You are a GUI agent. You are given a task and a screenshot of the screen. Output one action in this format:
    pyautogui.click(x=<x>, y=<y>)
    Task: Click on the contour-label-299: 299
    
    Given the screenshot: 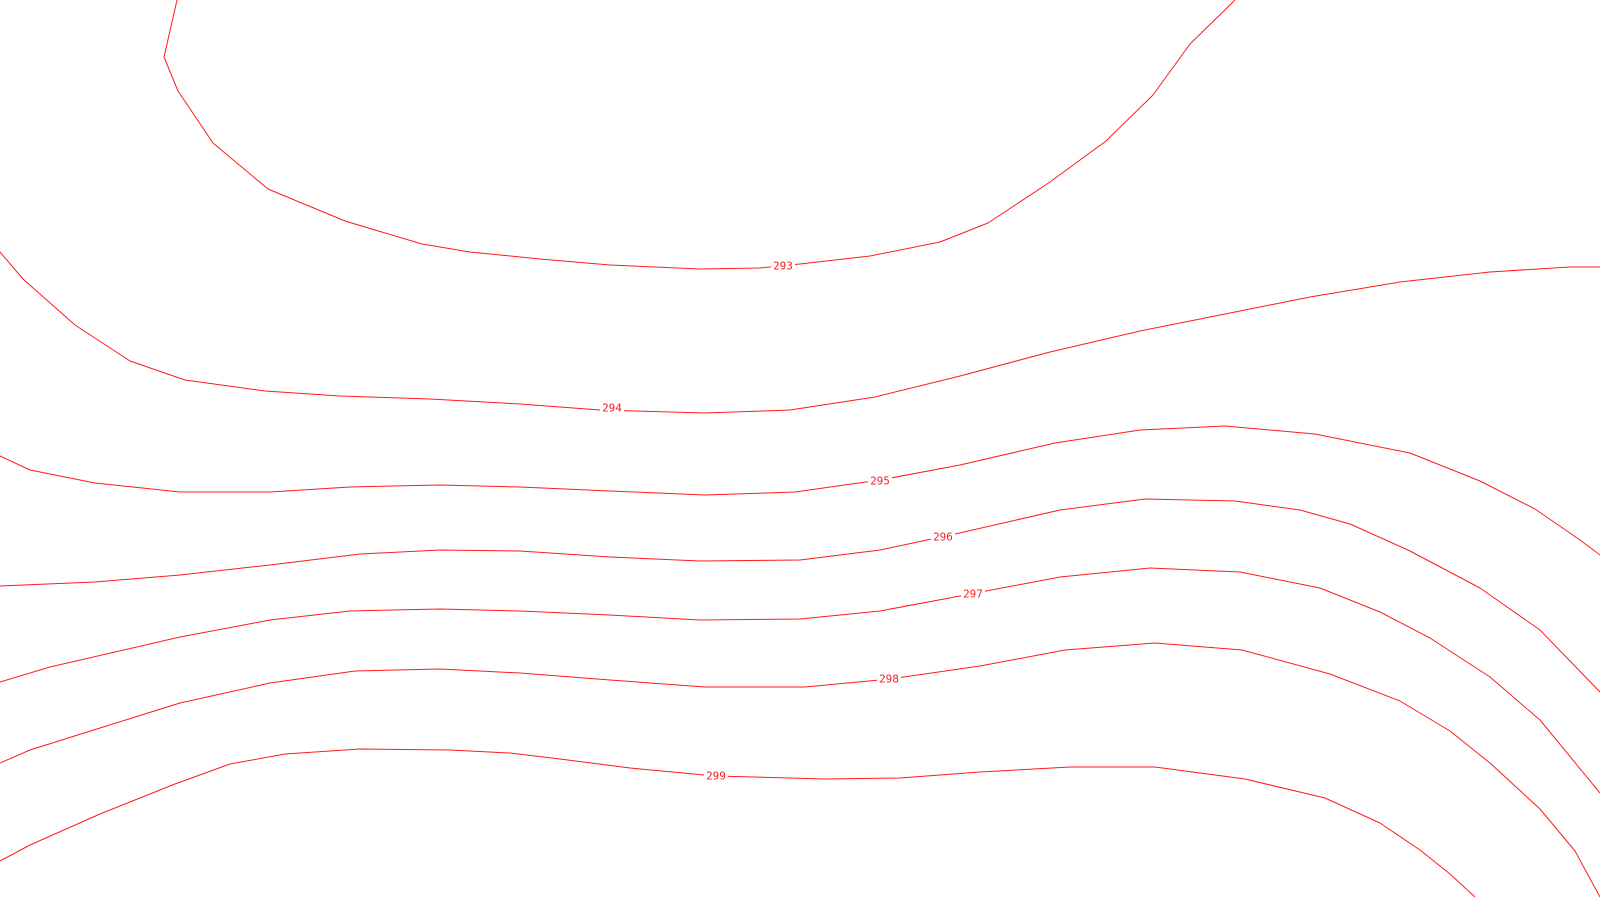 What is the action you would take?
    pyautogui.click(x=716, y=776)
    